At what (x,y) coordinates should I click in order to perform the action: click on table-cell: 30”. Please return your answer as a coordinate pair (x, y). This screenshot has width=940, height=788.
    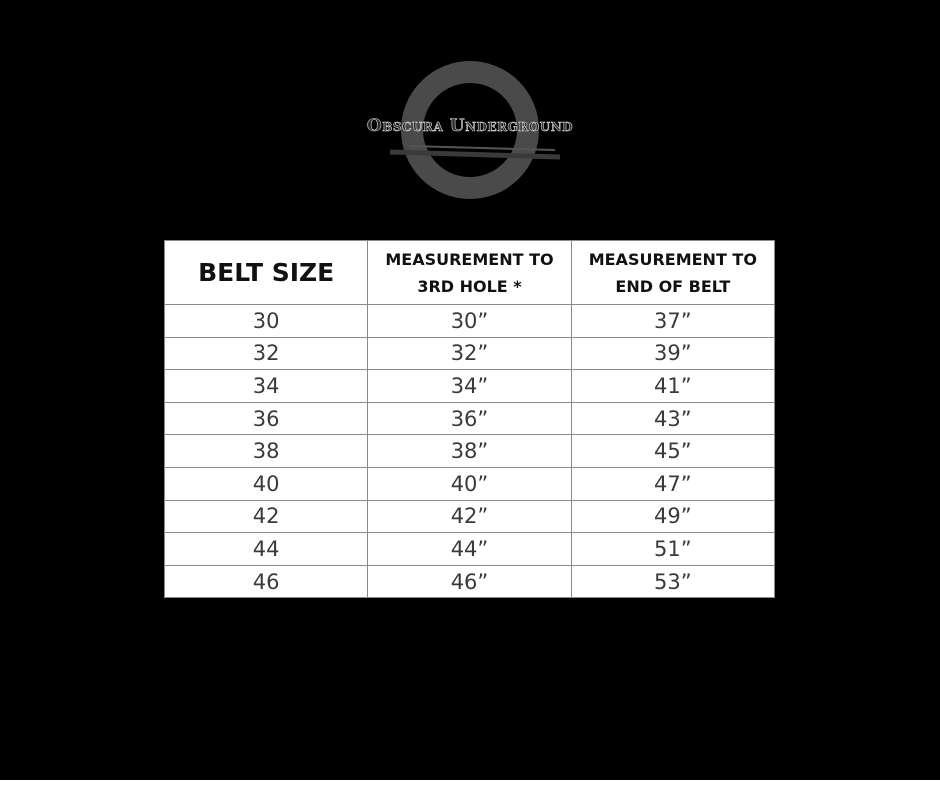
    Looking at the image, I should click on (469, 321).